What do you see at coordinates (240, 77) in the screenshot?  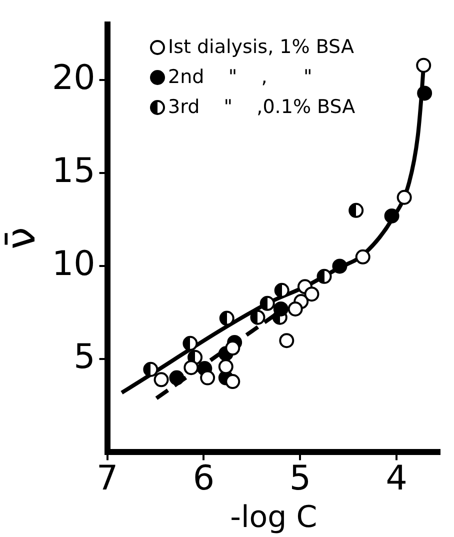 I see `legend-label: 2nd " , "` at bounding box center [240, 77].